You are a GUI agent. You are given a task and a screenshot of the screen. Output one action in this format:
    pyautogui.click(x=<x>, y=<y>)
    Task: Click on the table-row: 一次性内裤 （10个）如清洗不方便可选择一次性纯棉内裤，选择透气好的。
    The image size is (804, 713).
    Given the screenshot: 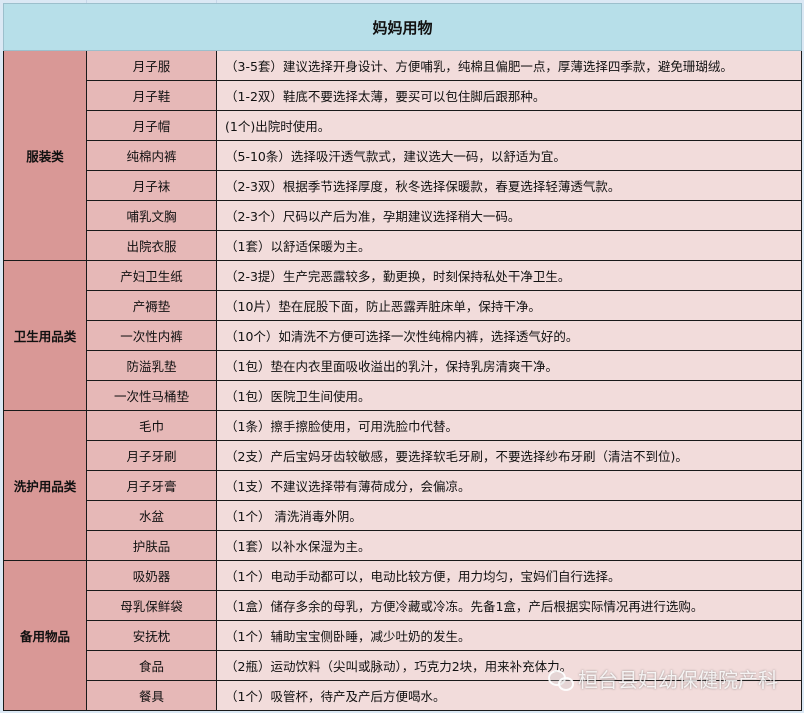 What is the action you would take?
    pyautogui.click(x=403, y=335)
    